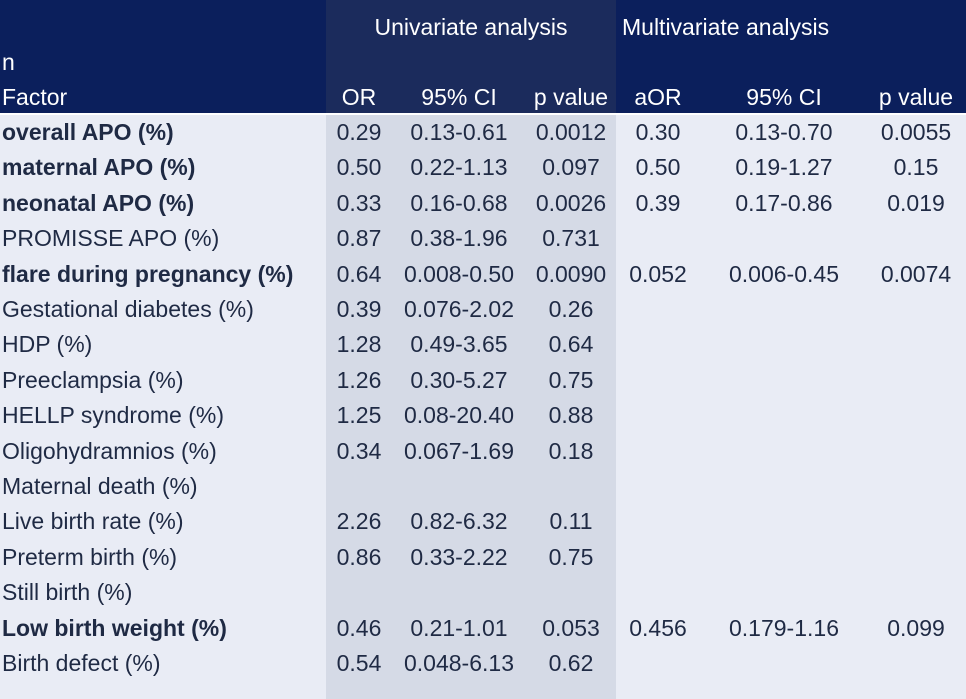 This screenshot has height=699, width=966. I want to click on or-value: 0.34, so click(359, 451).